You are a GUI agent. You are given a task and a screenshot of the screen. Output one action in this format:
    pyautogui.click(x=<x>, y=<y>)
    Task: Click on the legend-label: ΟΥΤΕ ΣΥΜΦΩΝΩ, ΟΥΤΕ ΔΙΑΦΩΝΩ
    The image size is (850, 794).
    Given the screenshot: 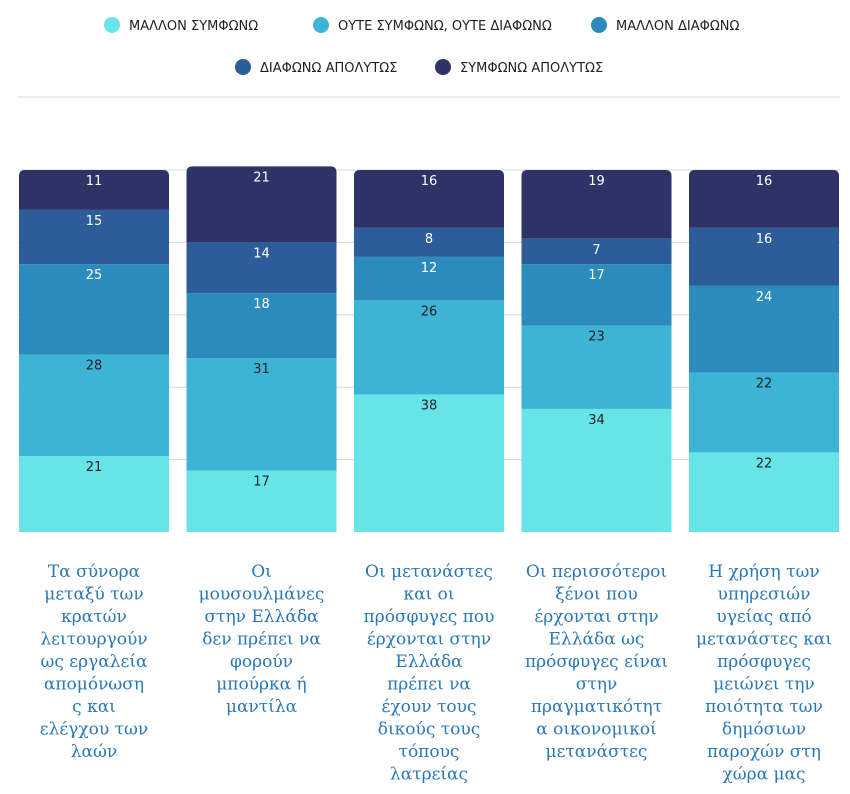 What is the action you would take?
    pyautogui.click(x=445, y=26)
    